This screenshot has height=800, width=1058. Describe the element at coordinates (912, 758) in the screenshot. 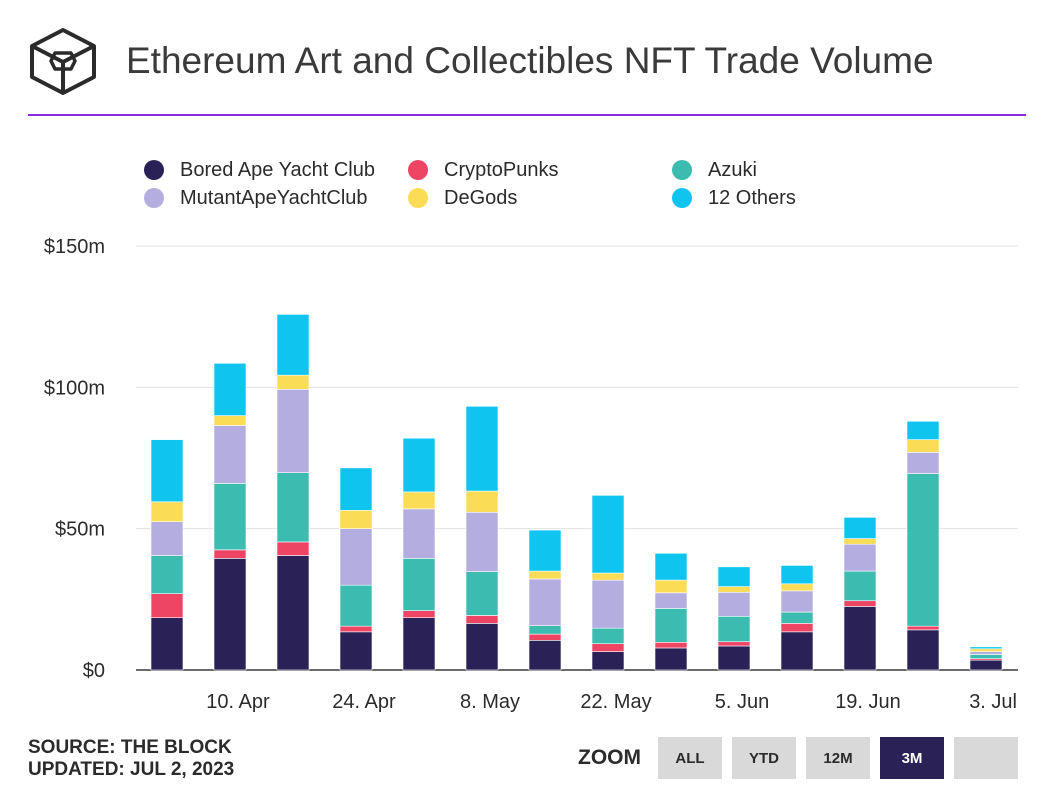

I see `zoom-3m-button: 3M` at that location.